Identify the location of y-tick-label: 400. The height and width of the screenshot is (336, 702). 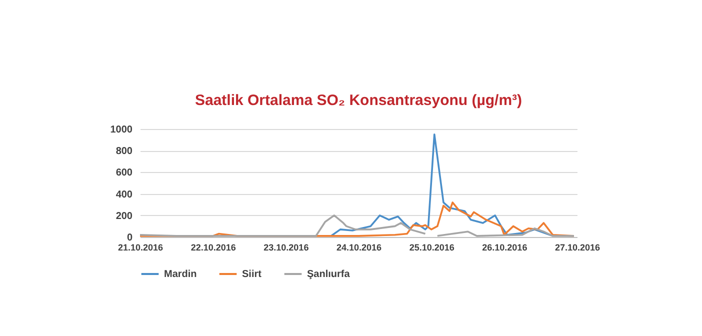
(124, 194).